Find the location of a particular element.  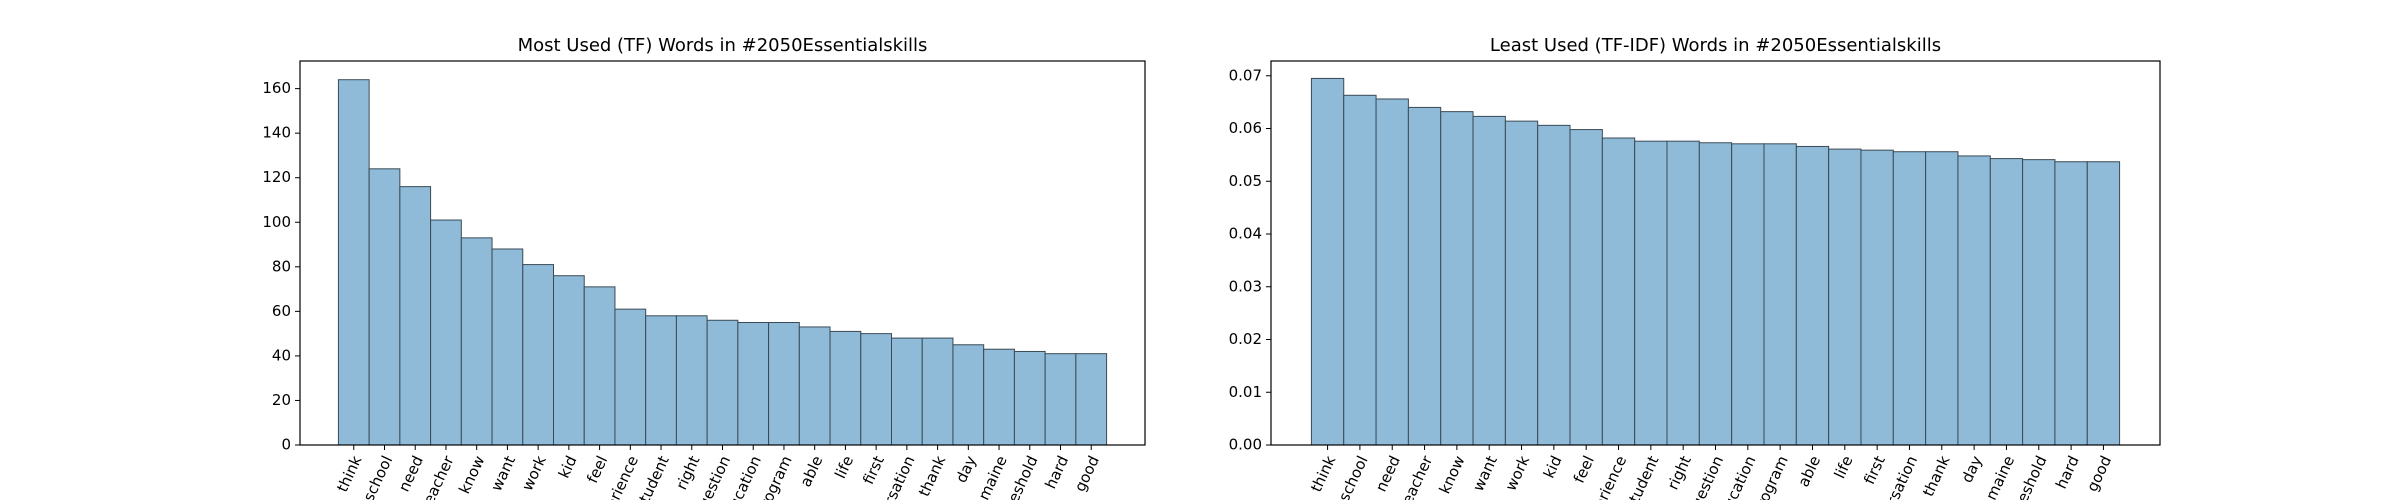

y-tick-label: 0.01 is located at coordinates (1245, 392).